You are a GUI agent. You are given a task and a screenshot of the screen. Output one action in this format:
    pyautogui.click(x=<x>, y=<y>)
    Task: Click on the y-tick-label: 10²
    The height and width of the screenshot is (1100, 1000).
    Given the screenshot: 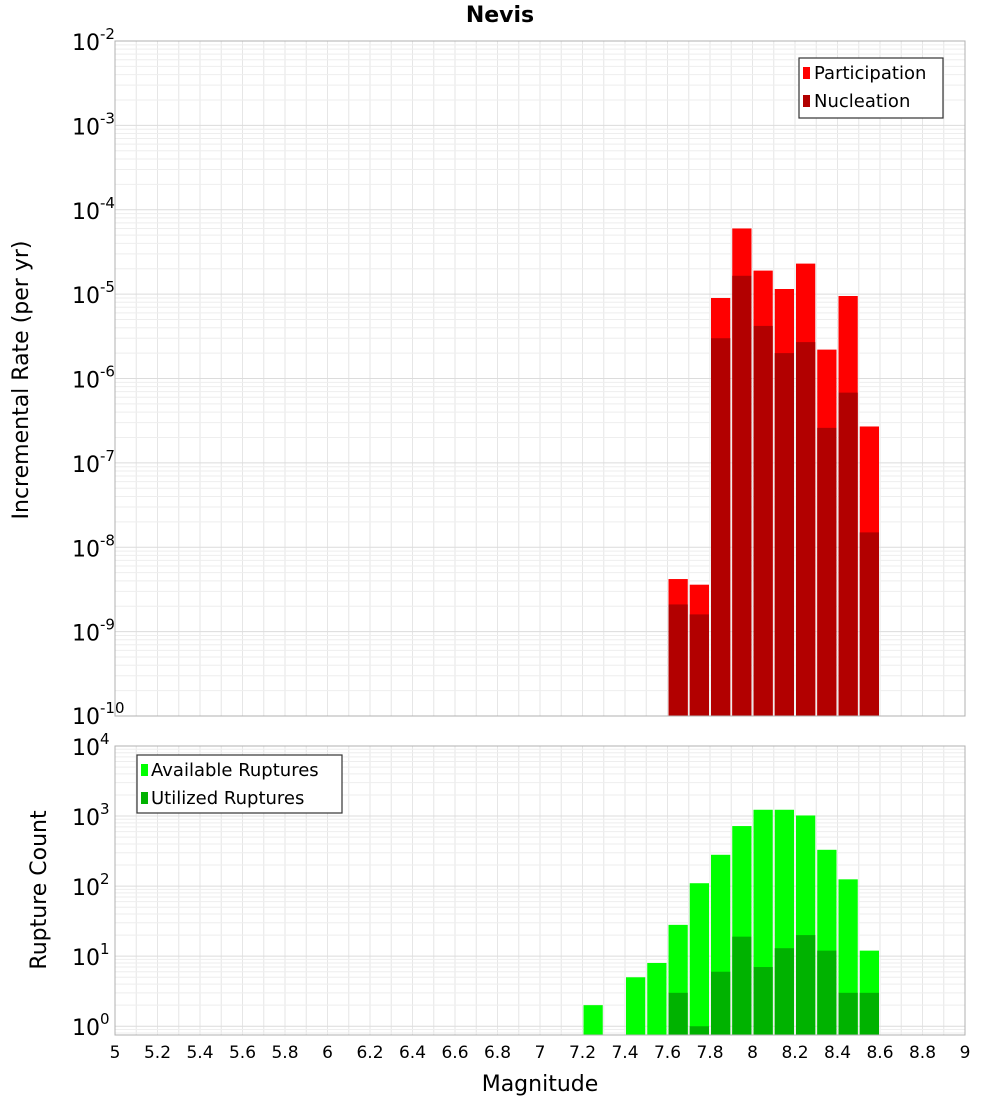 What is the action you would take?
    pyautogui.click(x=91, y=885)
    